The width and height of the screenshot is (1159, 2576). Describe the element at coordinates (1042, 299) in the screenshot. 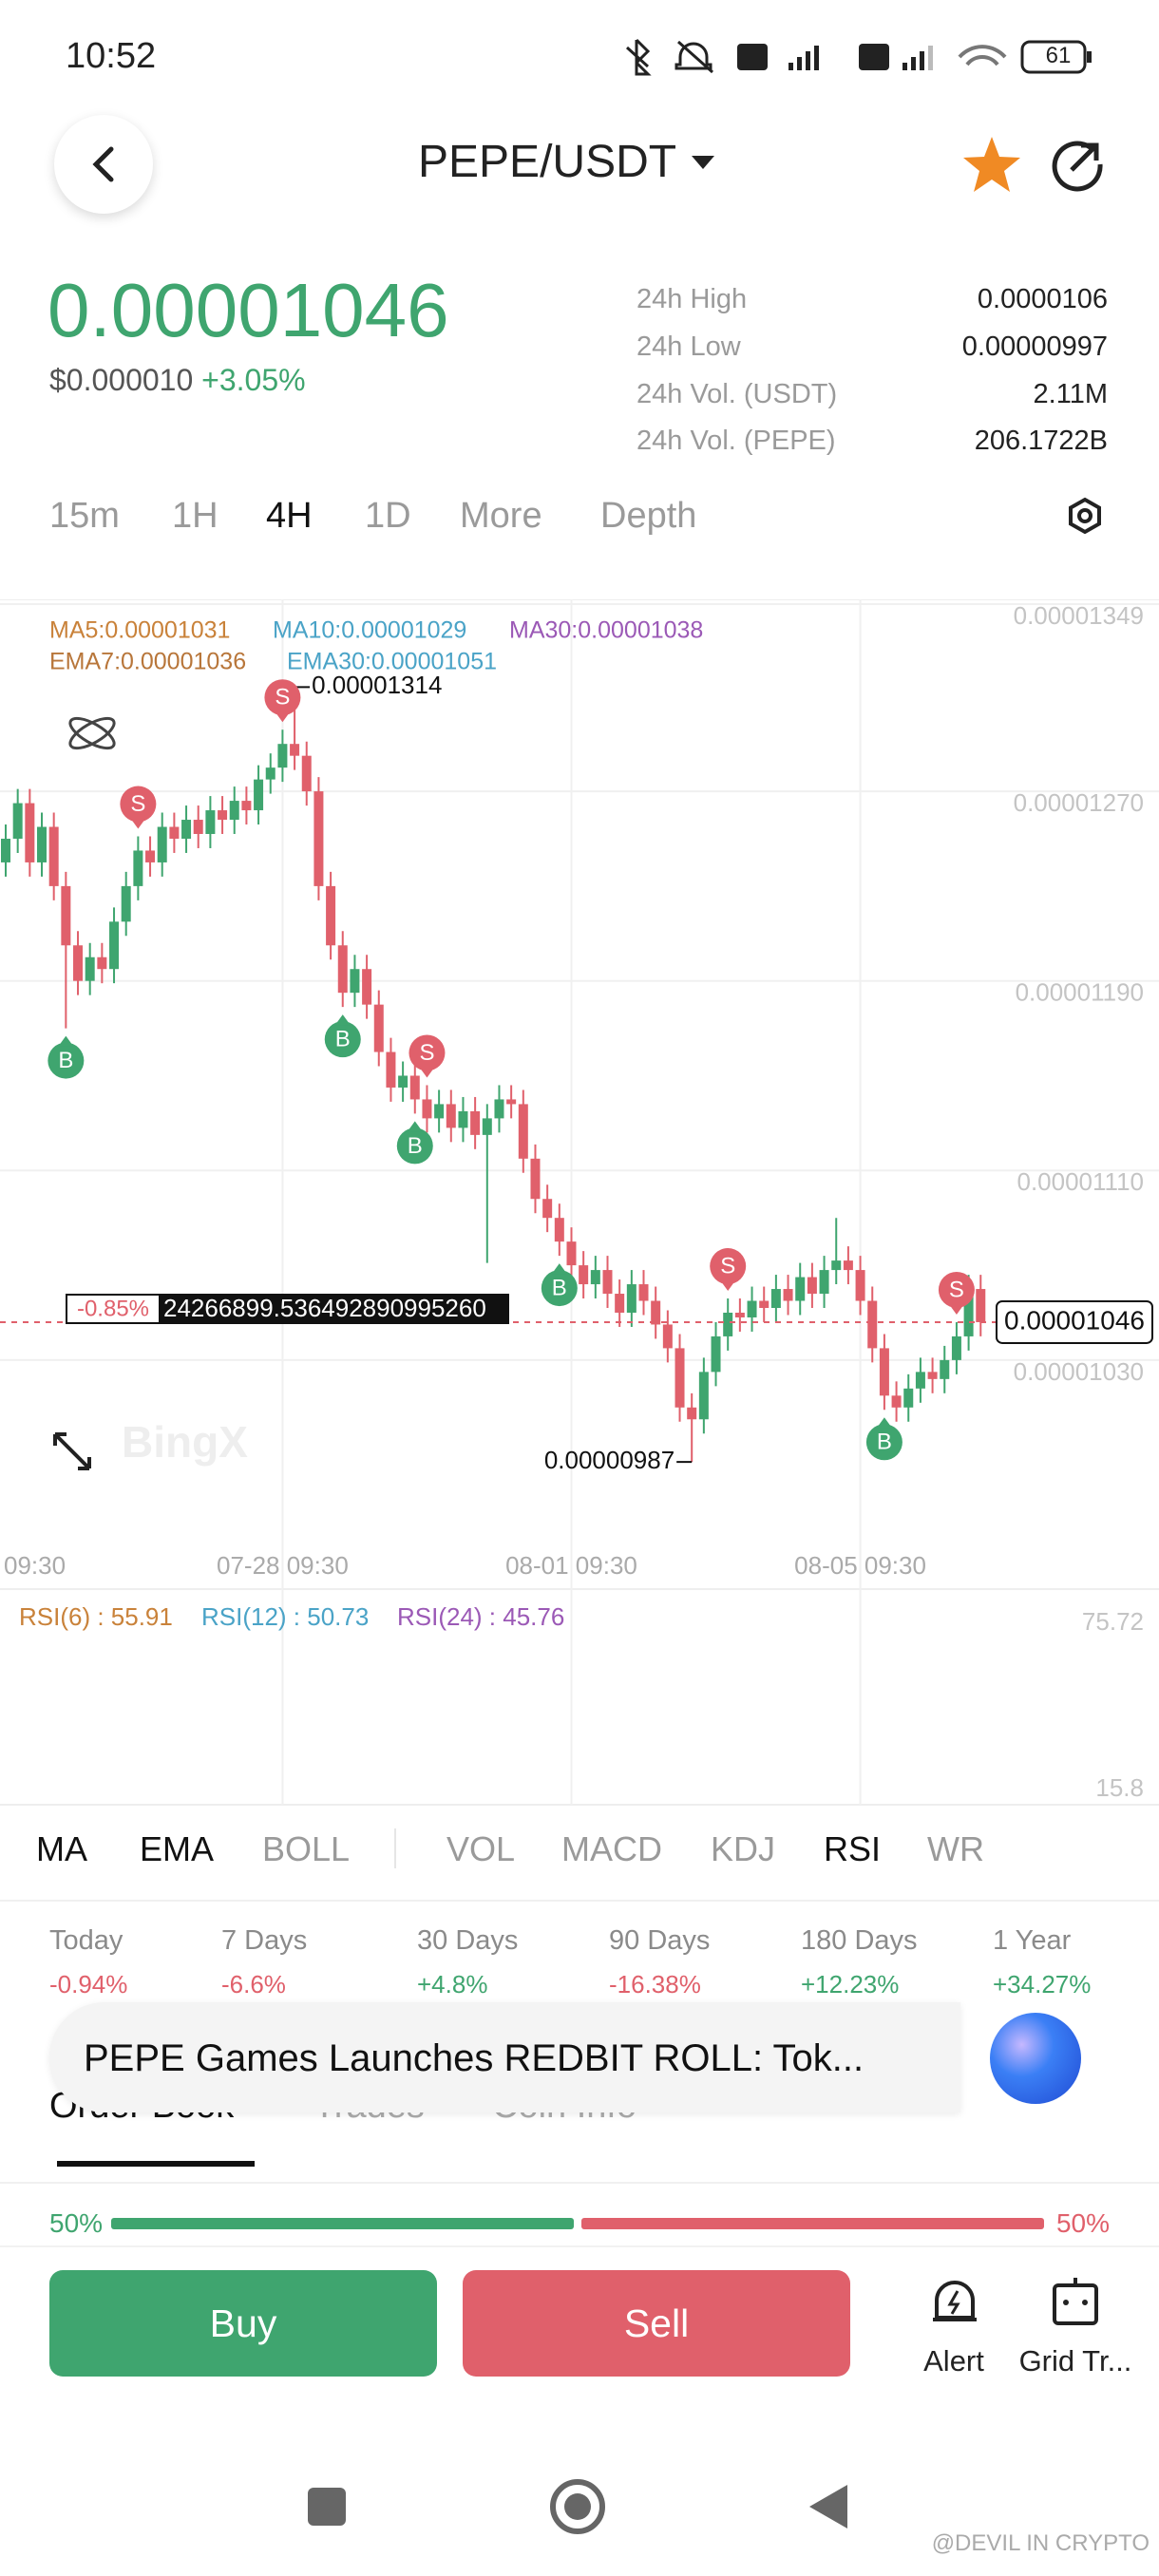

I see `stat-value: 0.0000106` at that location.